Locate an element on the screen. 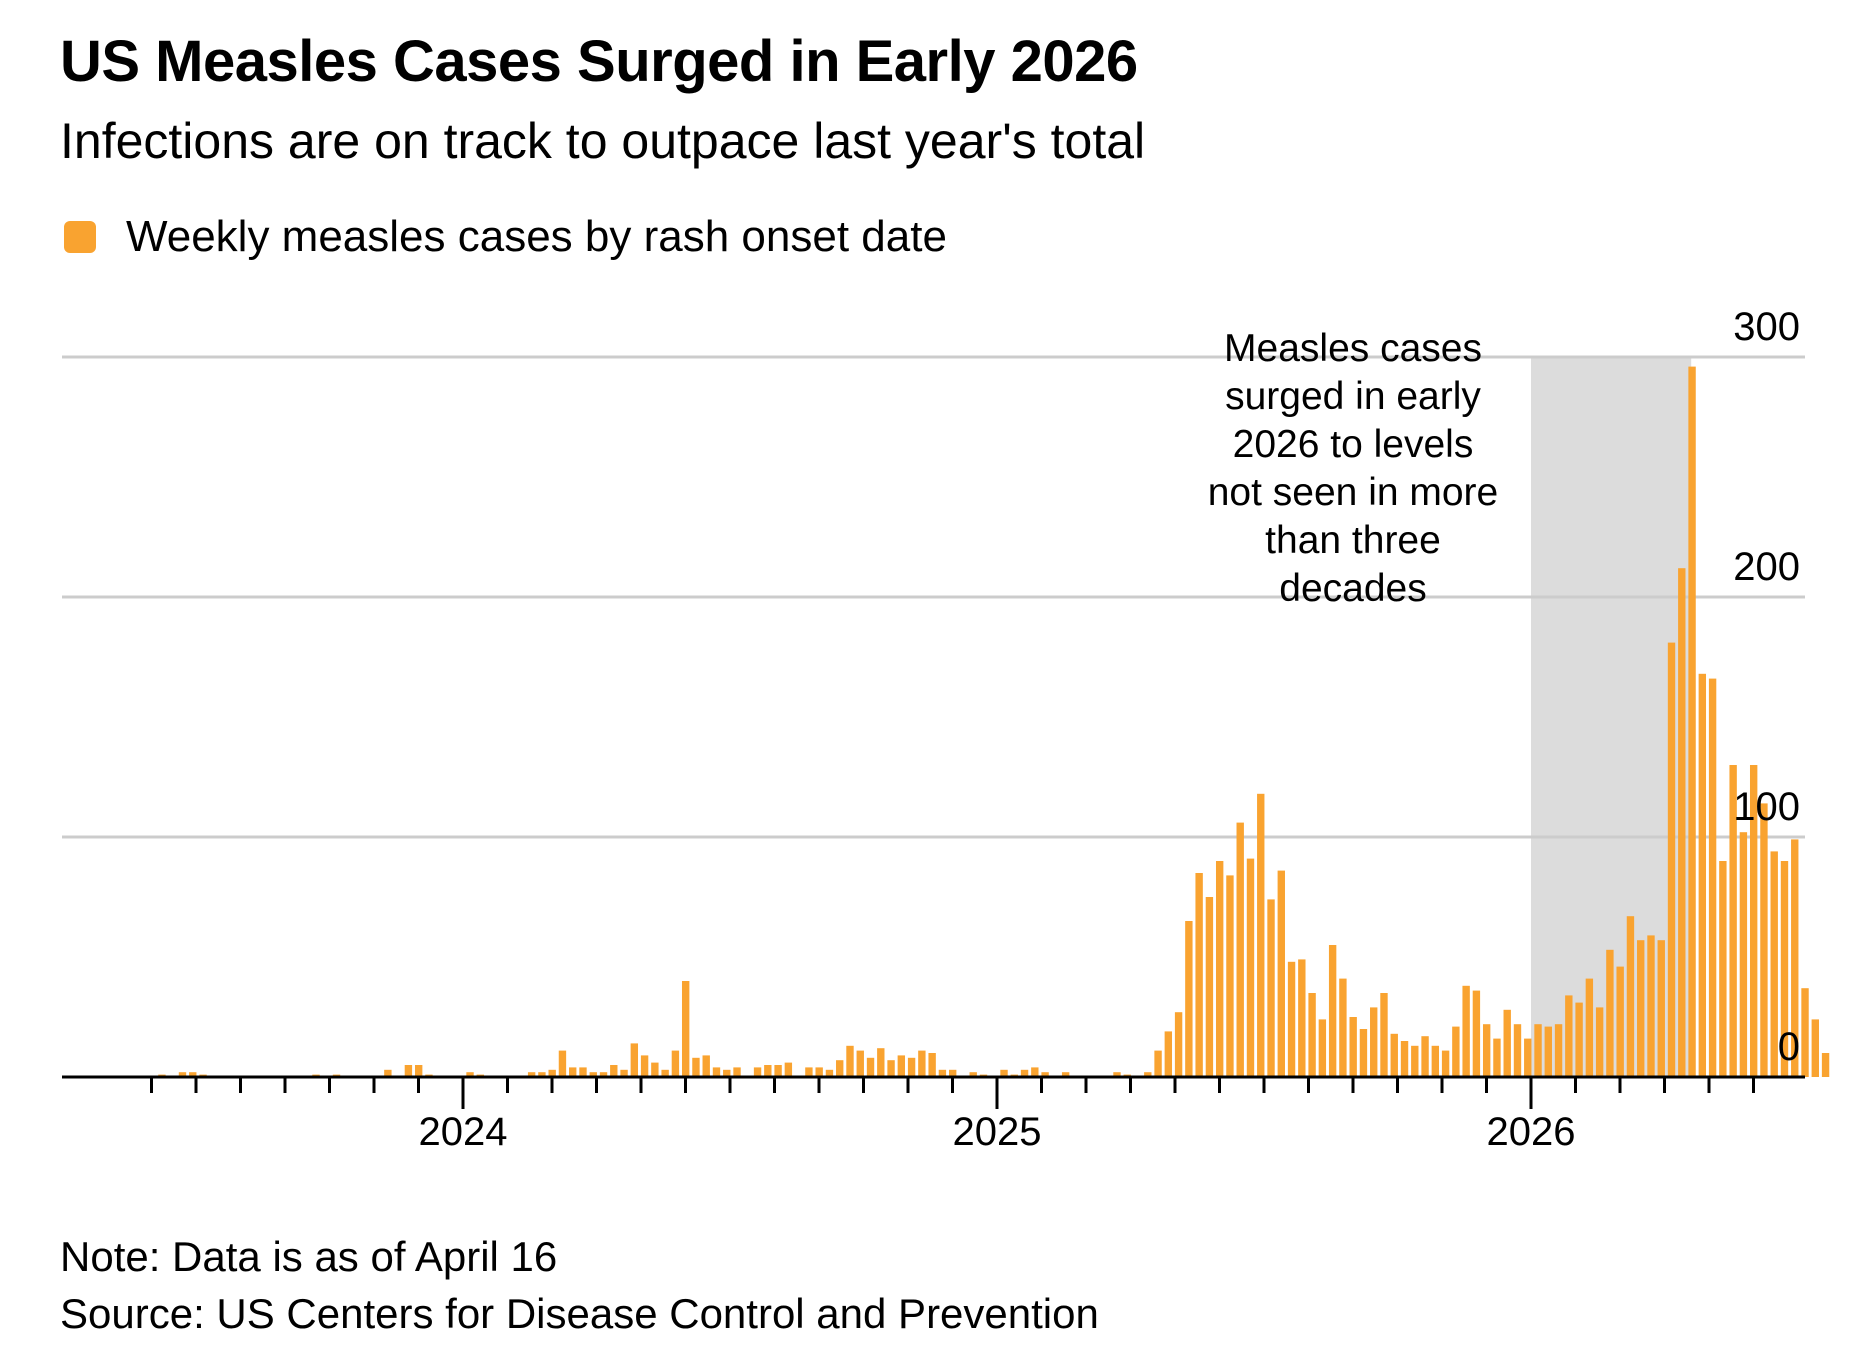 This screenshot has height=1371, width=1856. chart-title: US Measles Cases Surged in Early 2026 is located at coordinates (599, 61).